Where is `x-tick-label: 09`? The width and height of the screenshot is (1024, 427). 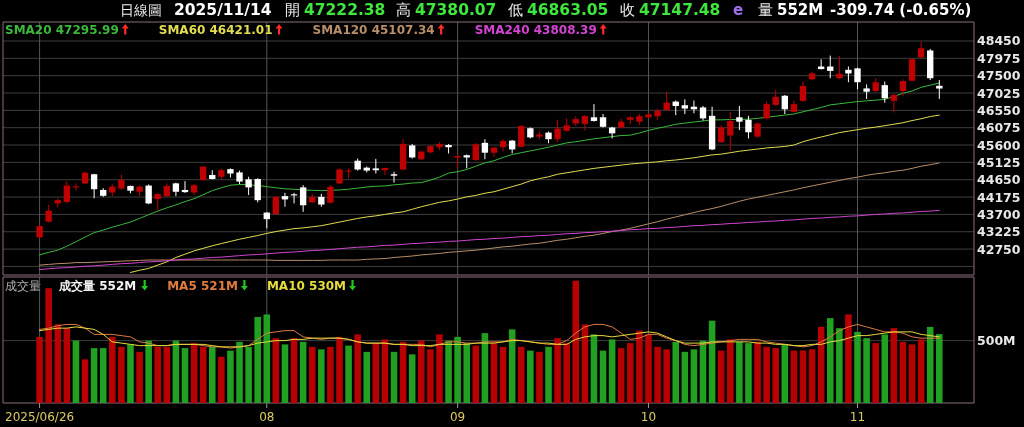 x-tick-label: 09 is located at coordinates (457, 417).